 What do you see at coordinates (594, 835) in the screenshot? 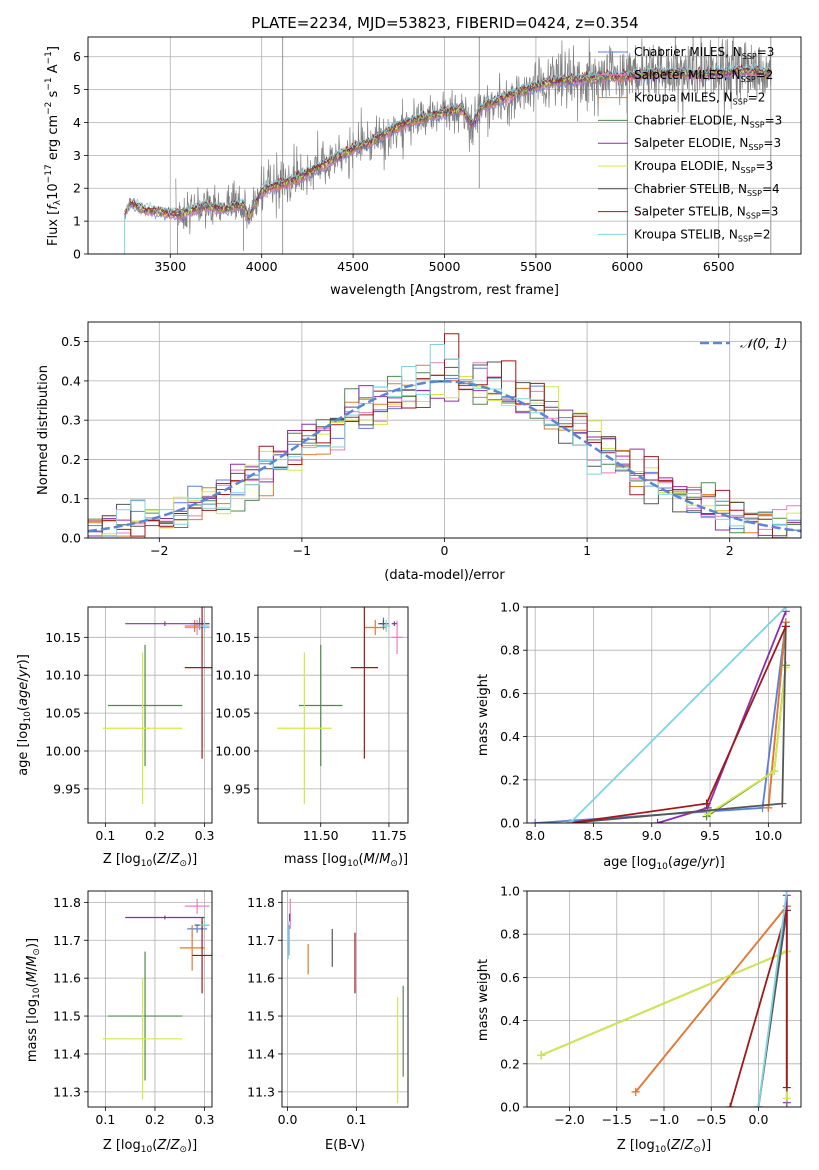
I see `x-tick-label: 8.5` at bounding box center [594, 835].